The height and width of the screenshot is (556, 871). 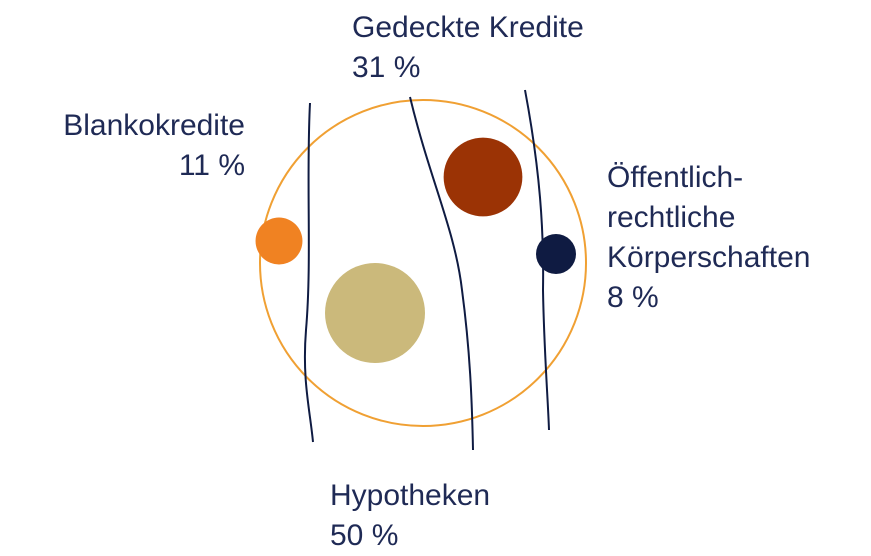 What do you see at coordinates (364, 535) in the screenshot?
I see `value-label: 50 %` at bounding box center [364, 535].